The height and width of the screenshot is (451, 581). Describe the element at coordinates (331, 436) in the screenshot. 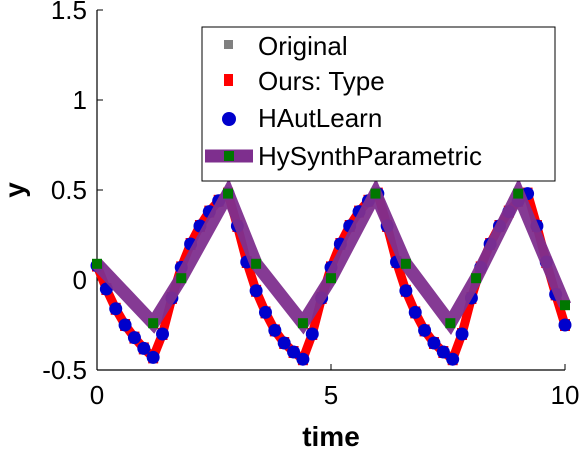

I see `x-axis-title: time` at that location.